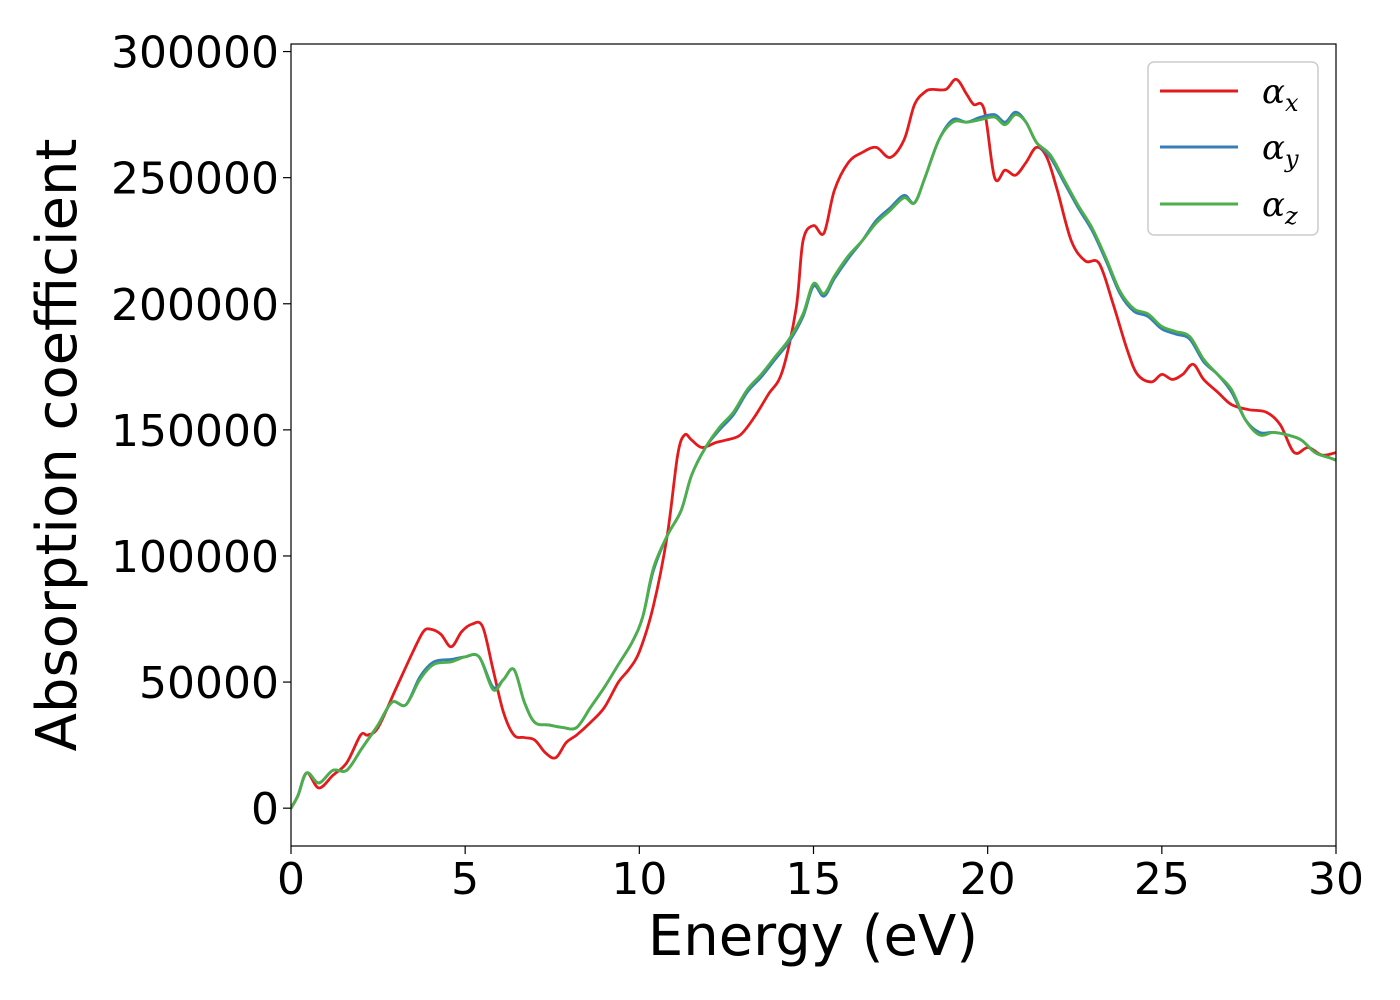 Image resolution: width=1400 pixels, height=1000 pixels. Describe the element at coordinates (1280, 94) in the screenshot. I see `legend-label-x: αx` at that location.